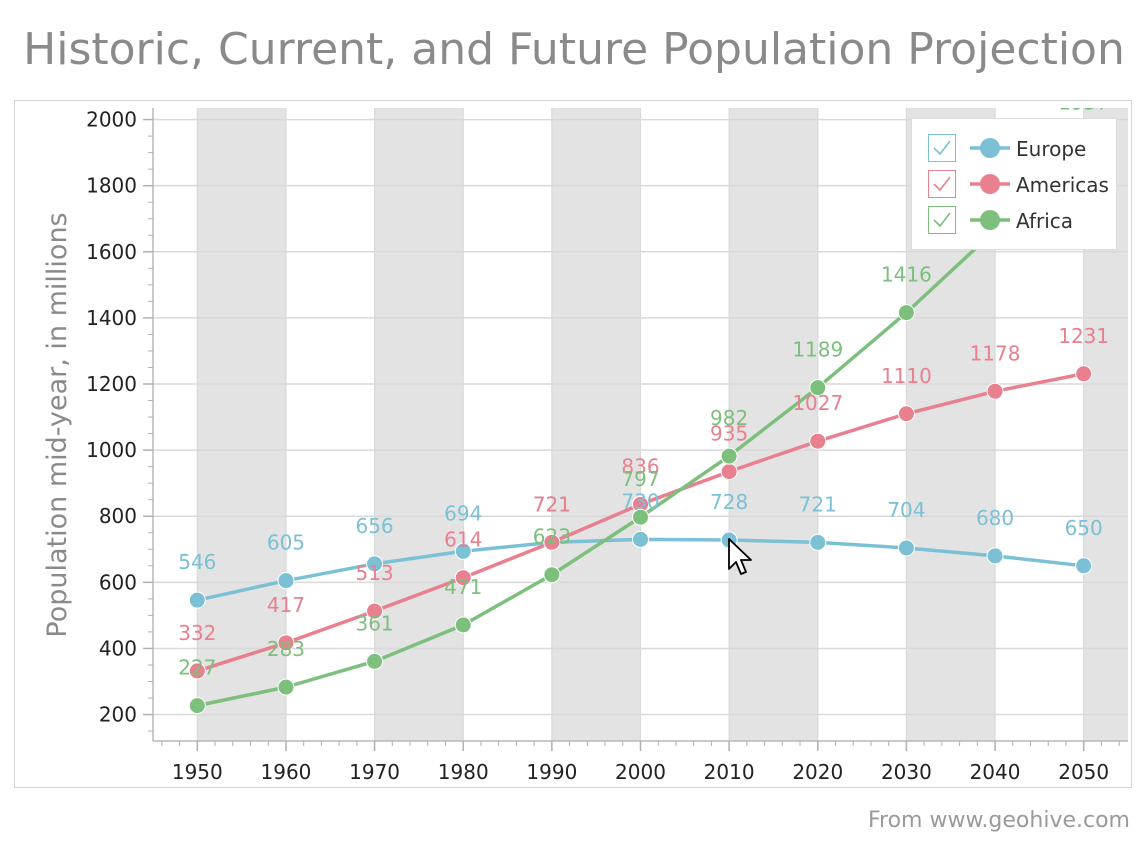 This screenshot has height=843, width=1148. What do you see at coordinates (906, 275) in the screenshot?
I see `data-label-africa: 1416` at bounding box center [906, 275].